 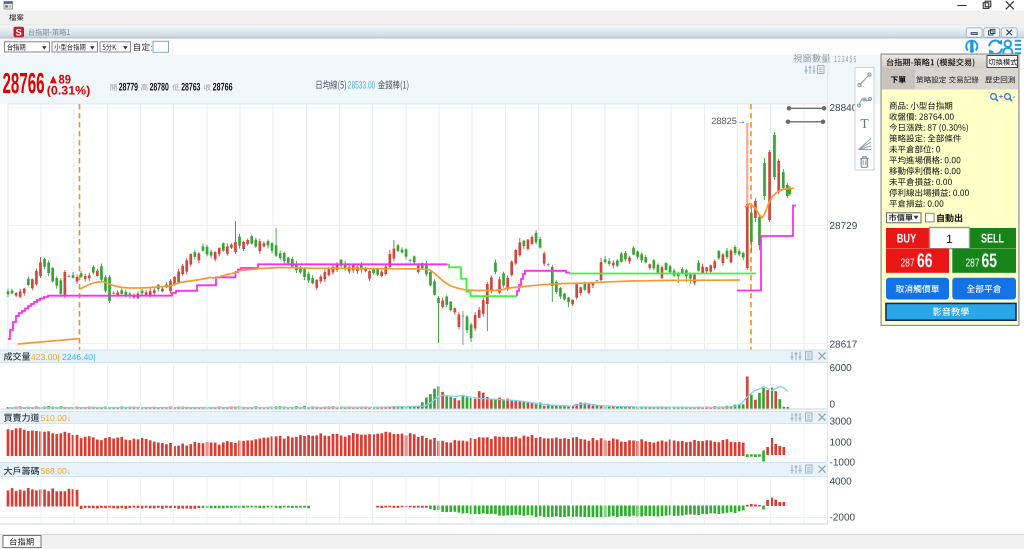 What do you see at coordinates (844, 226) in the screenshot?
I see `svg-text: 28729` at bounding box center [844, 226].